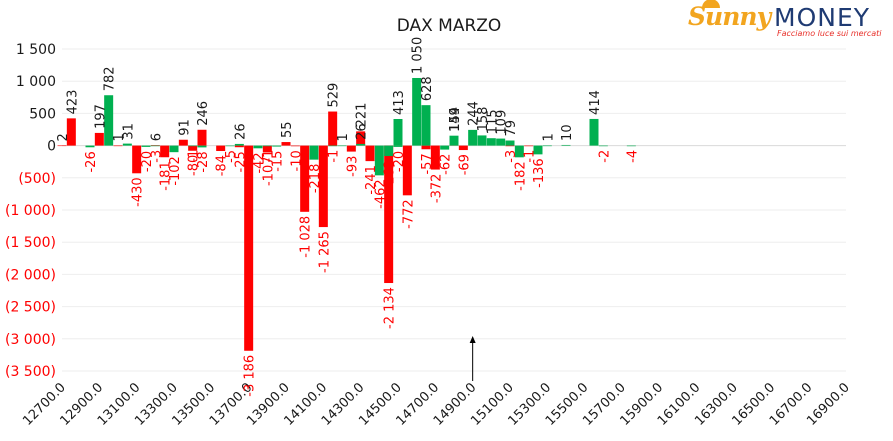 The height and width of the screenshot is (441, 893). Describe the element at coordinates (343, 137) in the screenshot. I see `data-label: 1` at that location.